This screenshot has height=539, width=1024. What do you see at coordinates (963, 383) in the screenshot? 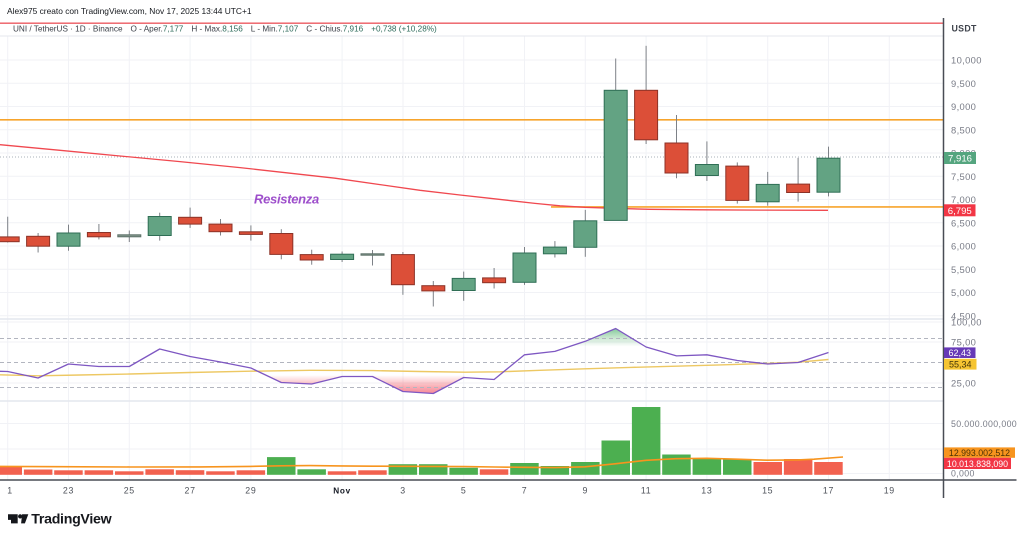
I see `svg-text: 25,00` at bounding box center [963, 383].